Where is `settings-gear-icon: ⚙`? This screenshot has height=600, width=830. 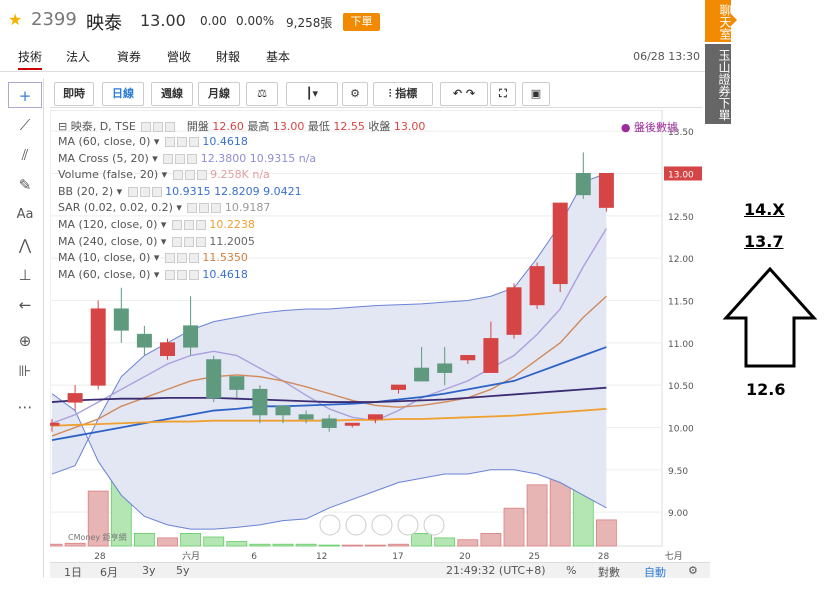
settings-gear-icon: ⚙ is located at coordinates (355, 94).